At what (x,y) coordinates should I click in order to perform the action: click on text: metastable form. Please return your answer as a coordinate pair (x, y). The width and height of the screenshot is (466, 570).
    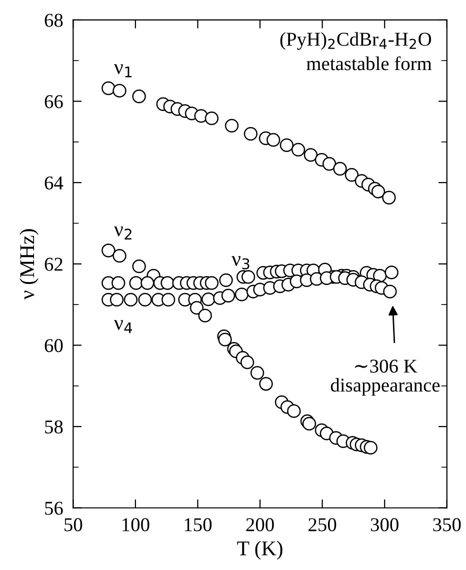
    Looking at the image, I should click on (369, 63).